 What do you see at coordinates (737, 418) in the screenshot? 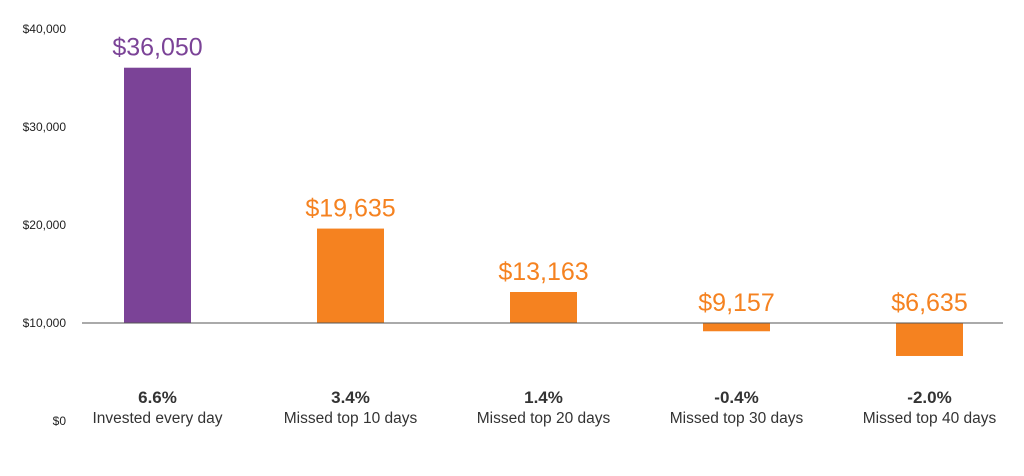
I see `category-label: Missed top 30 days` at bounding box center [737, 418].